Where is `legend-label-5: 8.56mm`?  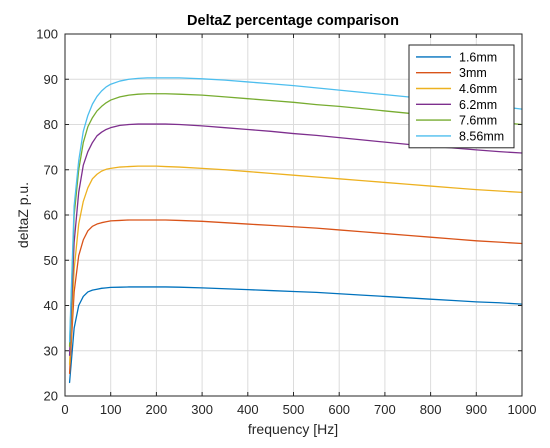 legend-label-5: 8.56mm is located at coordinates (481, 136).